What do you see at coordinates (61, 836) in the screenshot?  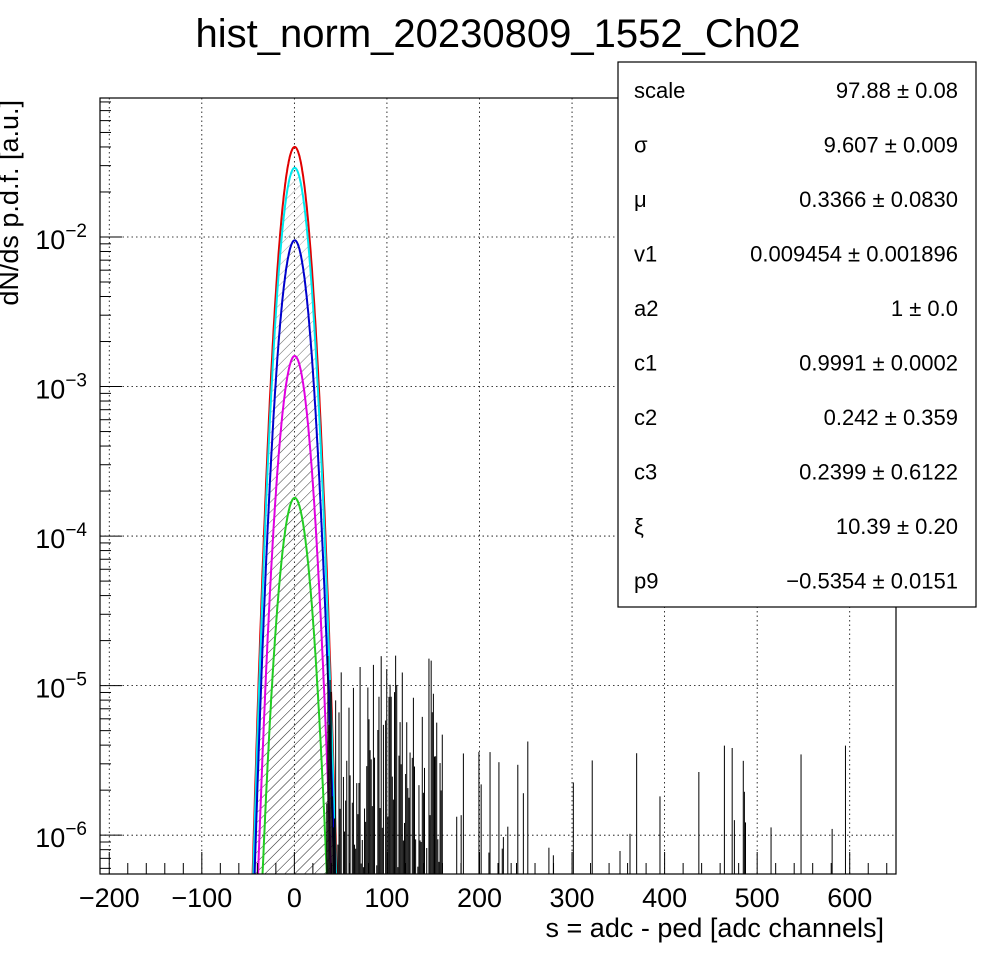 I see `y-tick-label: 10⁻⁶` at bounding box center [61, 836].